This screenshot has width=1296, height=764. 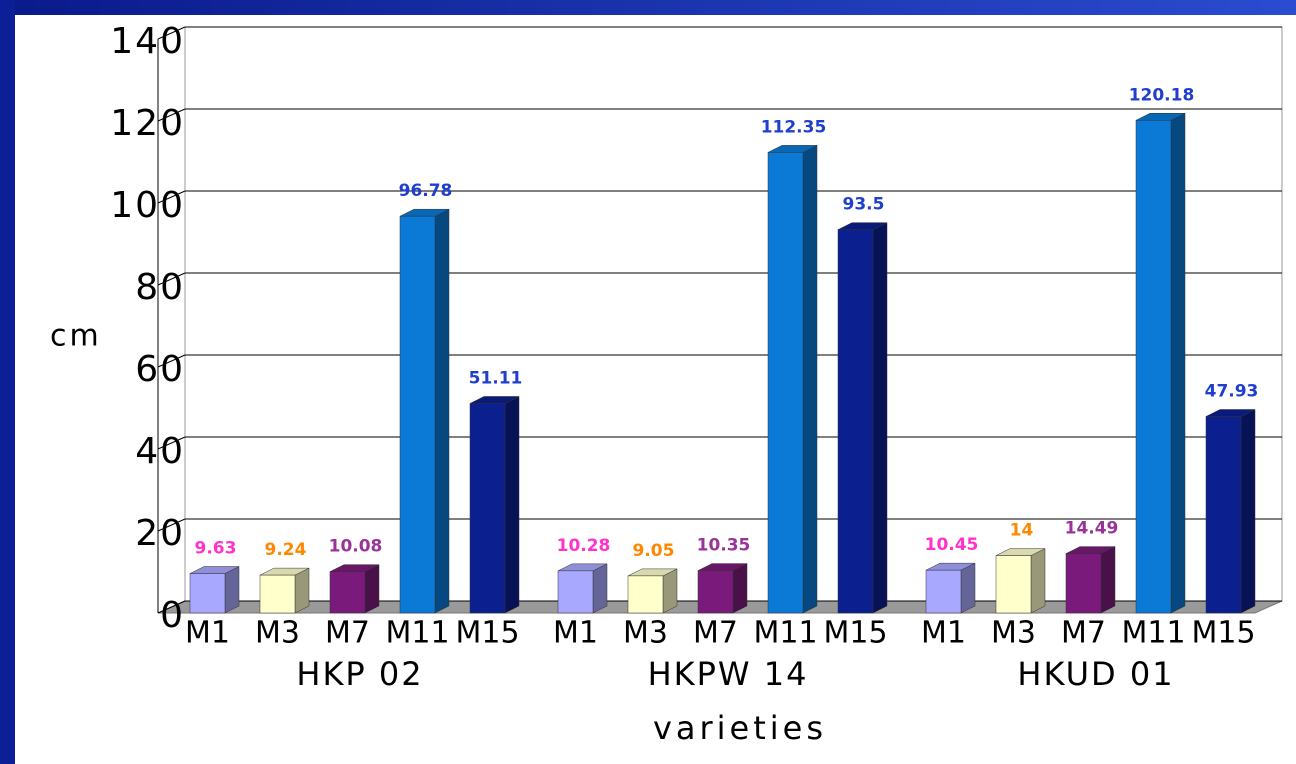 I want to click on y-tick-label: 140, so click(x=147, y=41).